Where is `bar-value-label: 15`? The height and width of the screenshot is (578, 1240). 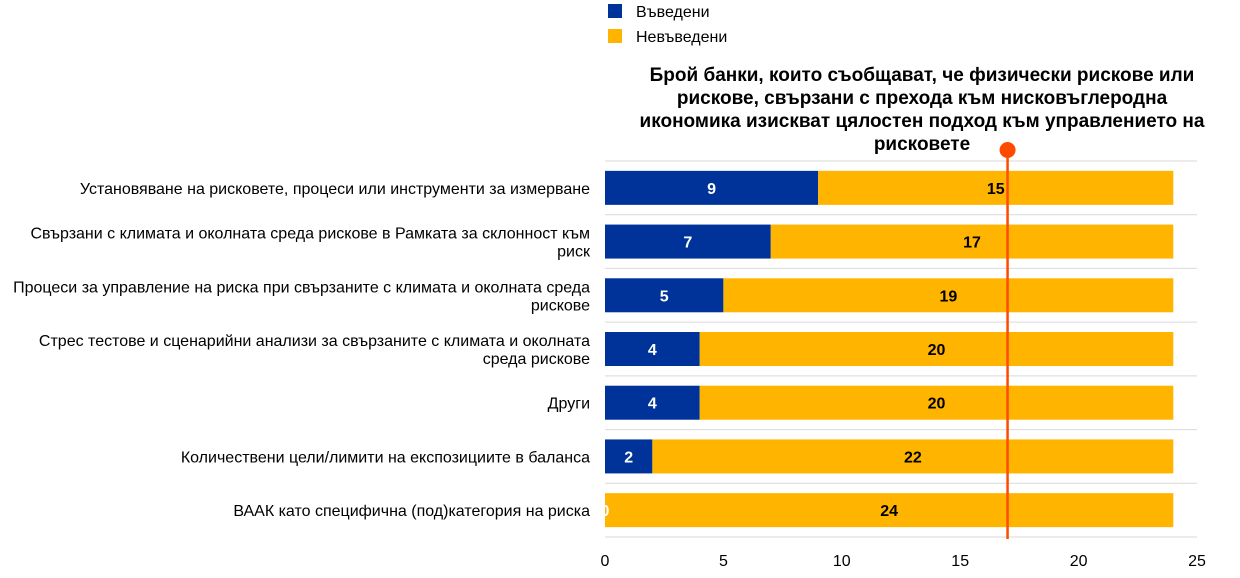 bar-value-label: 15 is located at coordinates (996, 189).